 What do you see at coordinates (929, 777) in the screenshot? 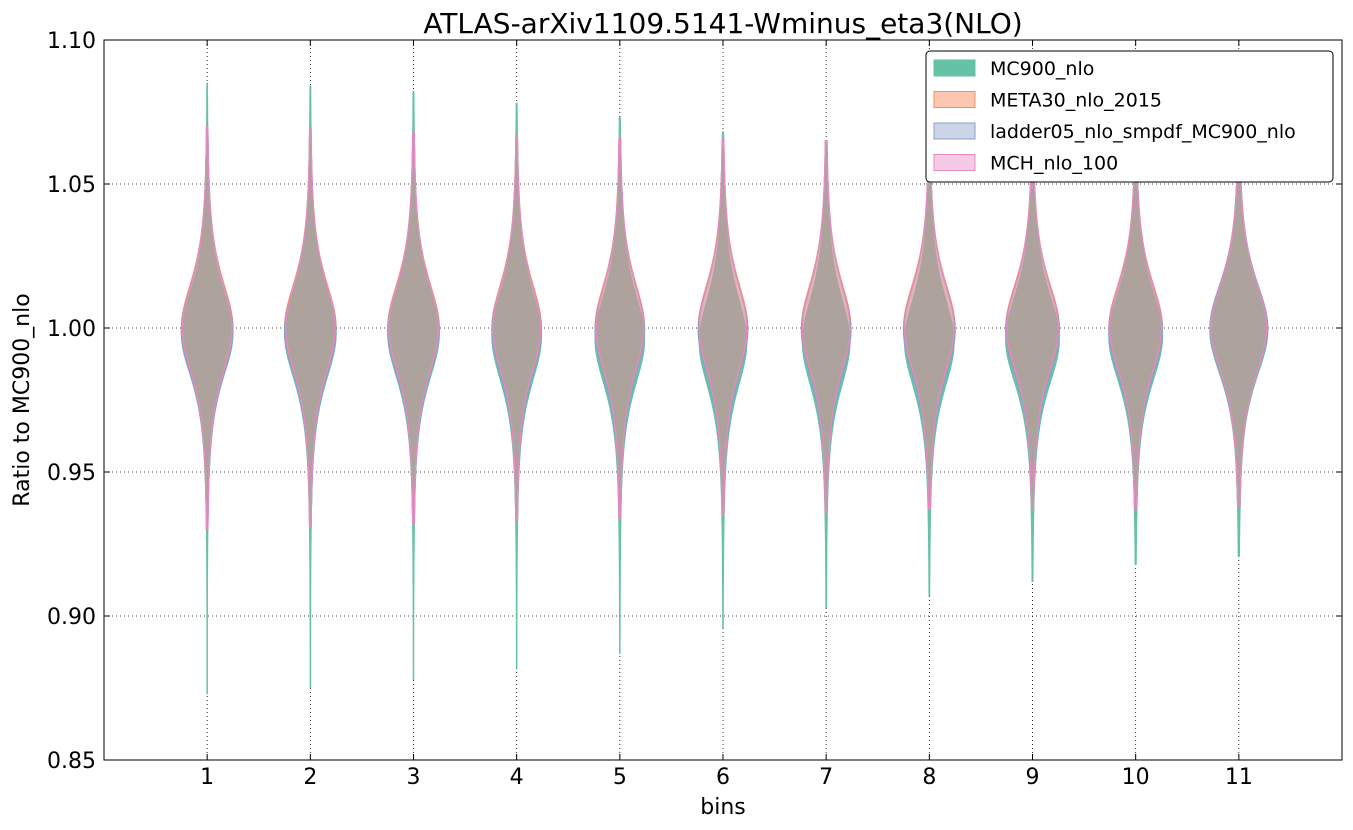
I see `x-tick-label: 8` at bounding box center [929, 777].